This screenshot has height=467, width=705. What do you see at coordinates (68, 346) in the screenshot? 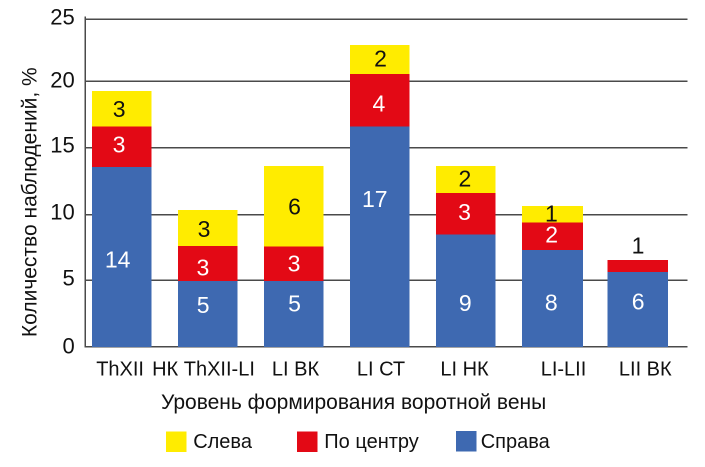
I see `svg-text: 0` at bounding box center [68, 346].